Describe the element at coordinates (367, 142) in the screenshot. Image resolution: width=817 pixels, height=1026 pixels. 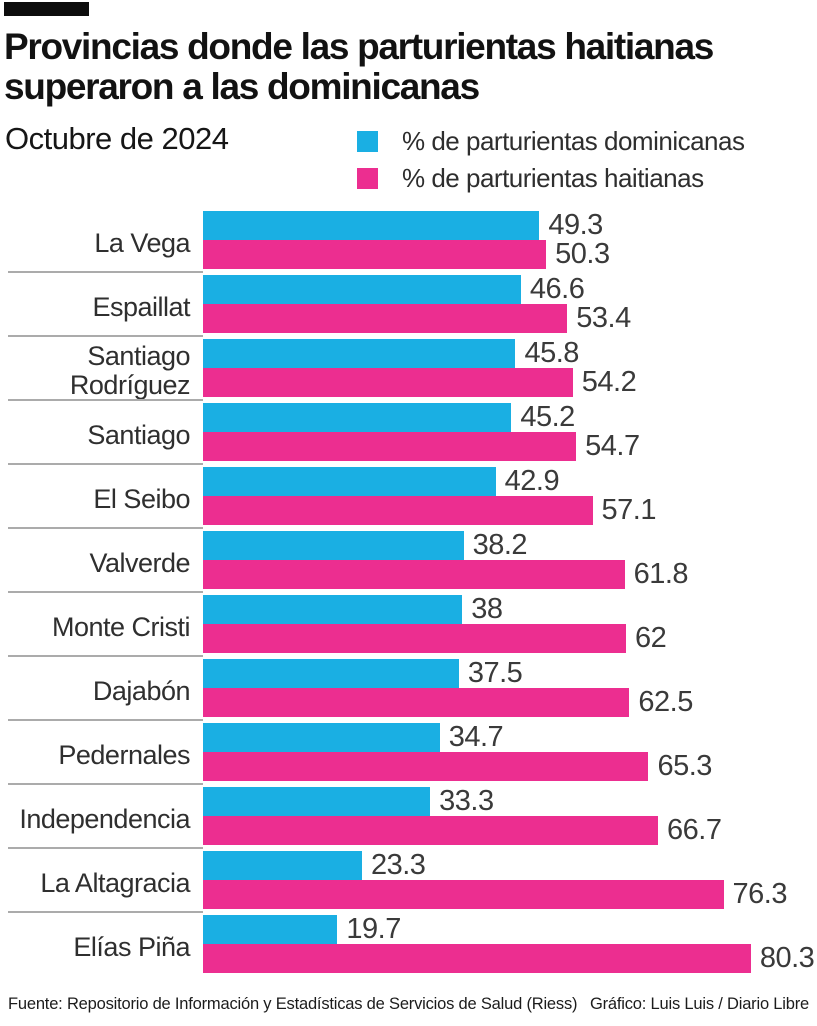
I see `legend-swatch-dominicanas` at that location.